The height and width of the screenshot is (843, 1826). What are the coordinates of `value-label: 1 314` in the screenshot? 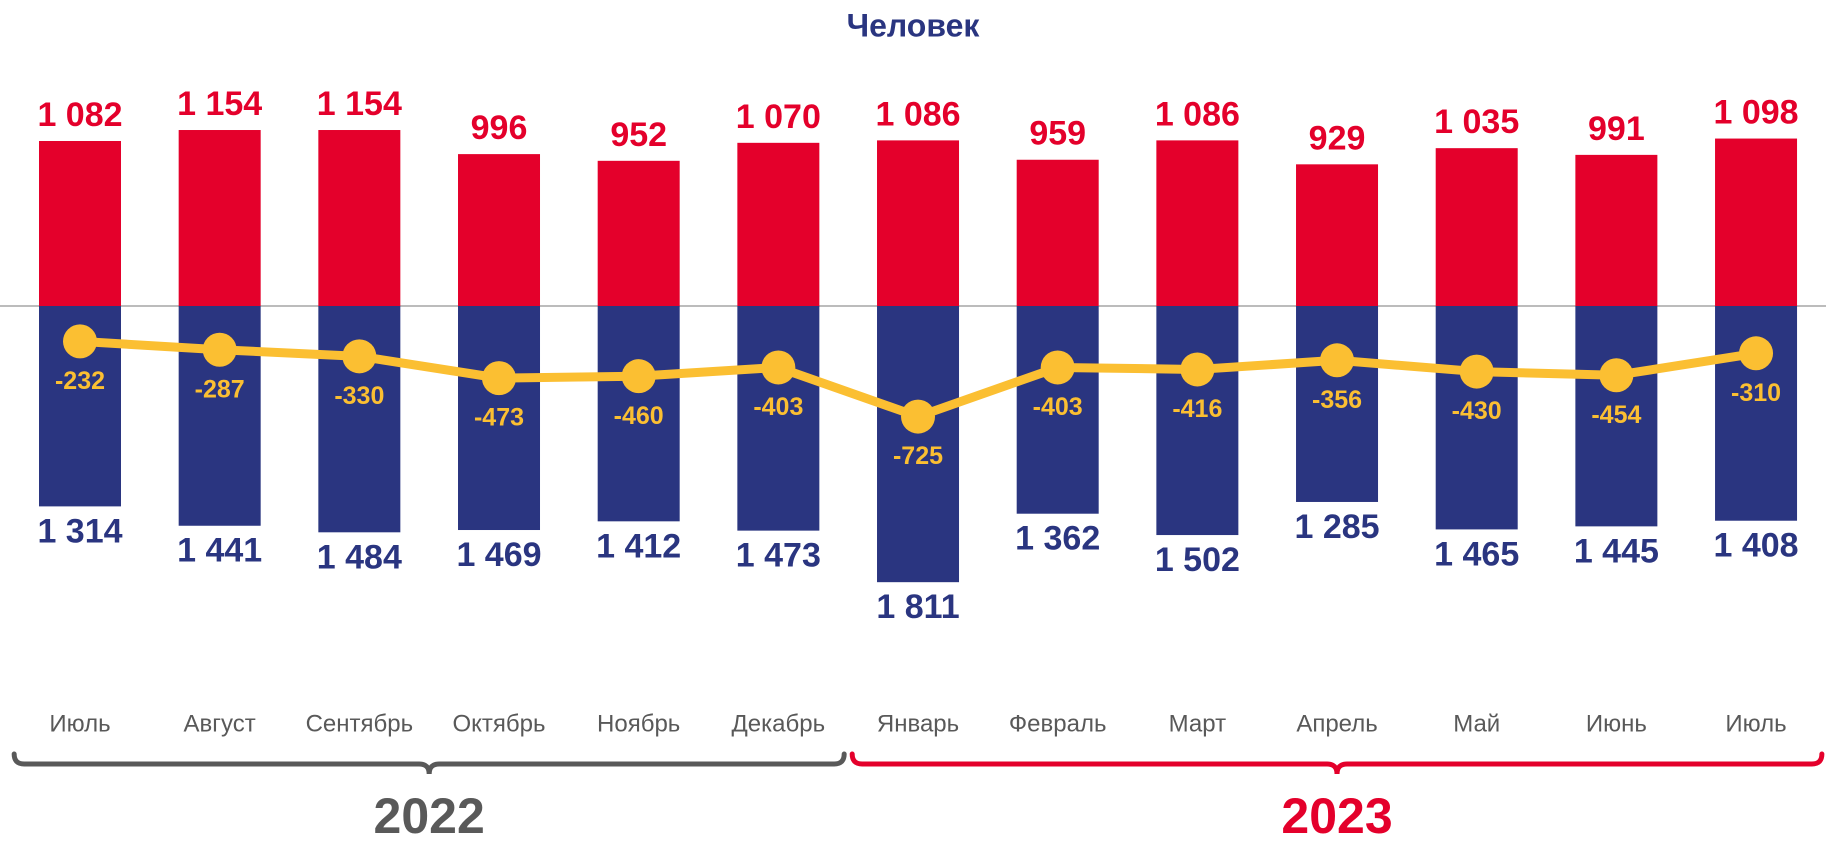 It's located at (79, 531).